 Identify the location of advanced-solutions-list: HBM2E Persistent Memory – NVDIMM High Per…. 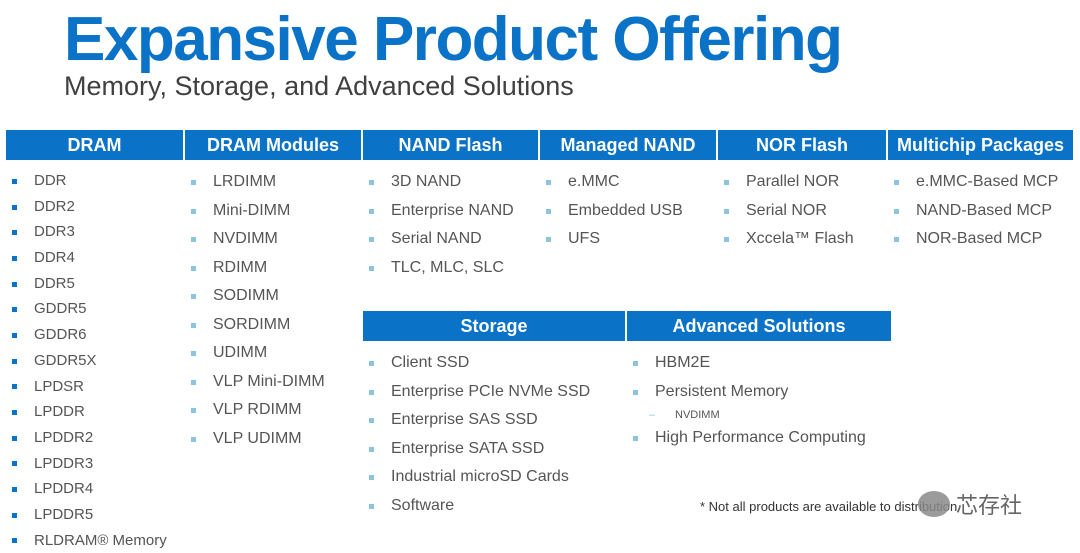
(746, 401).